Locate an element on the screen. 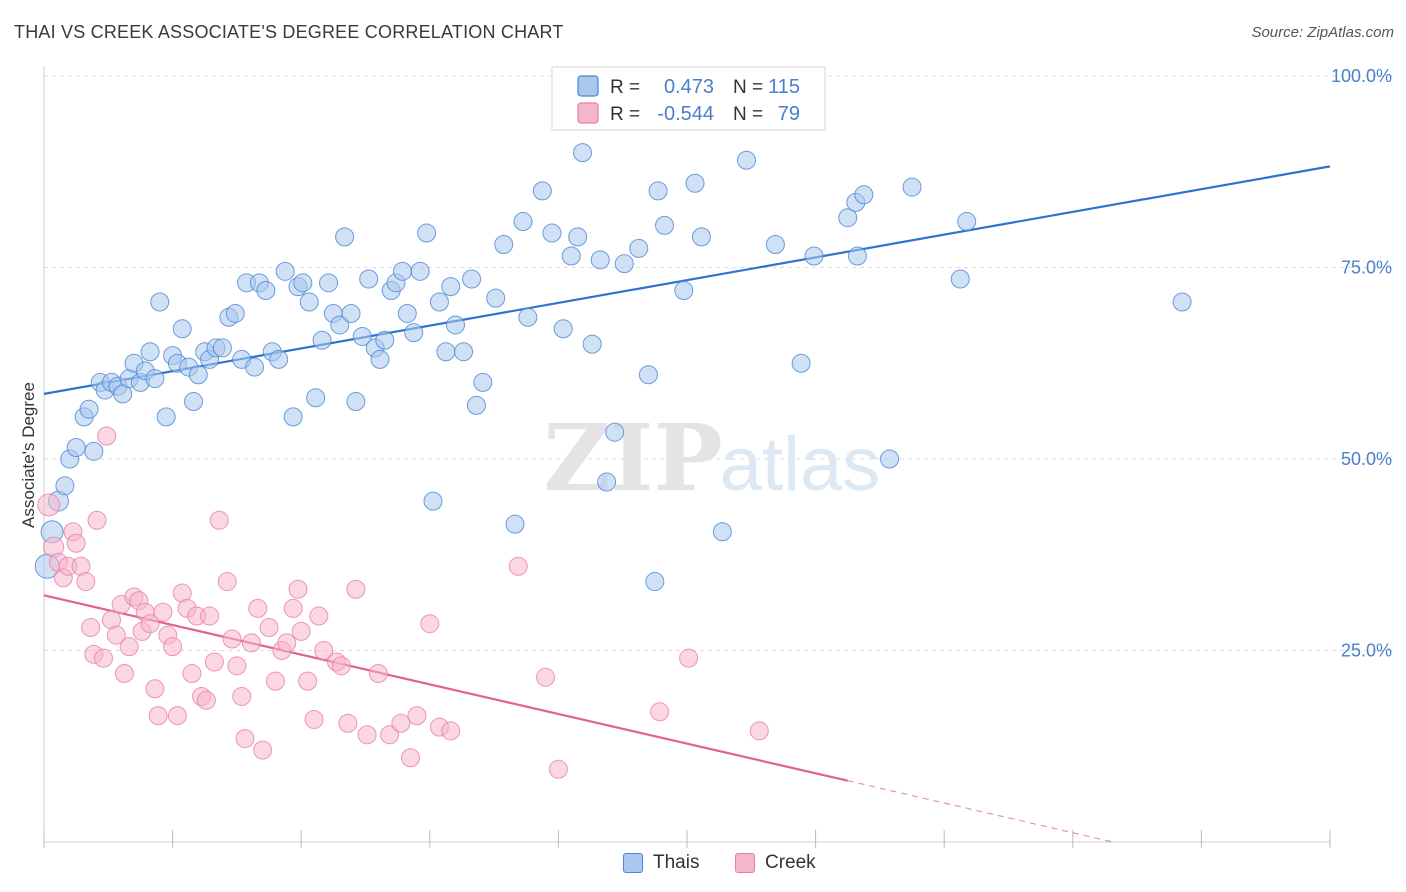  series-legend: Thais Creek is located at coordinates (703, 865).